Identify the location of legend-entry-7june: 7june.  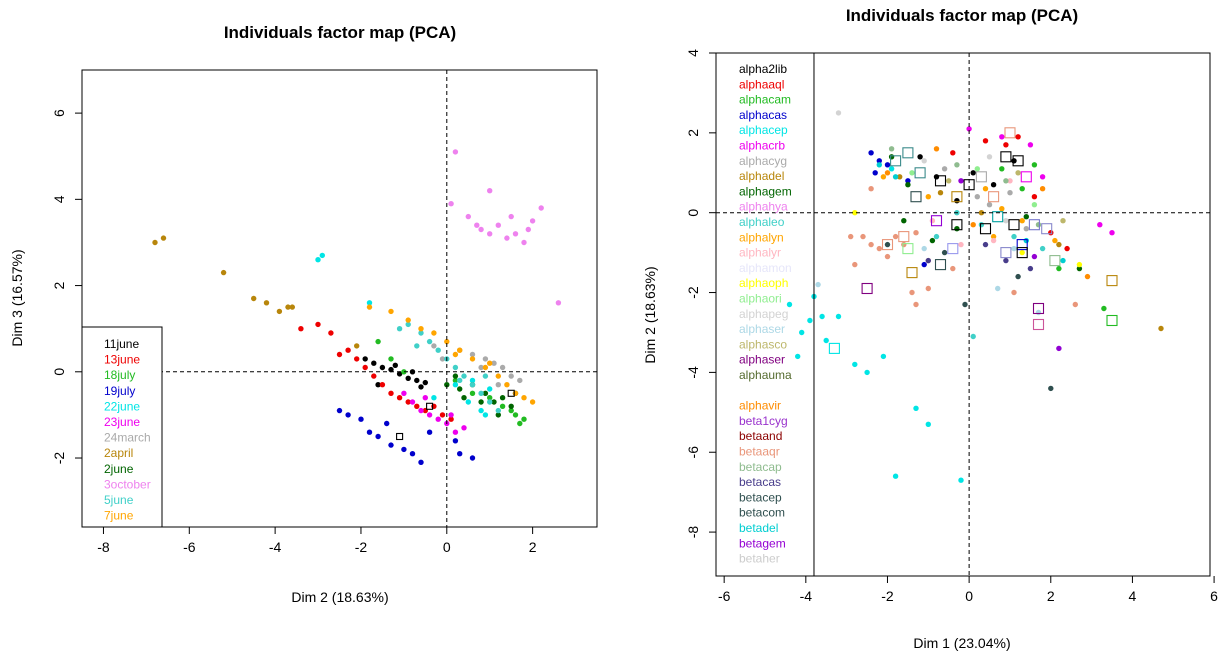
(119, 516).